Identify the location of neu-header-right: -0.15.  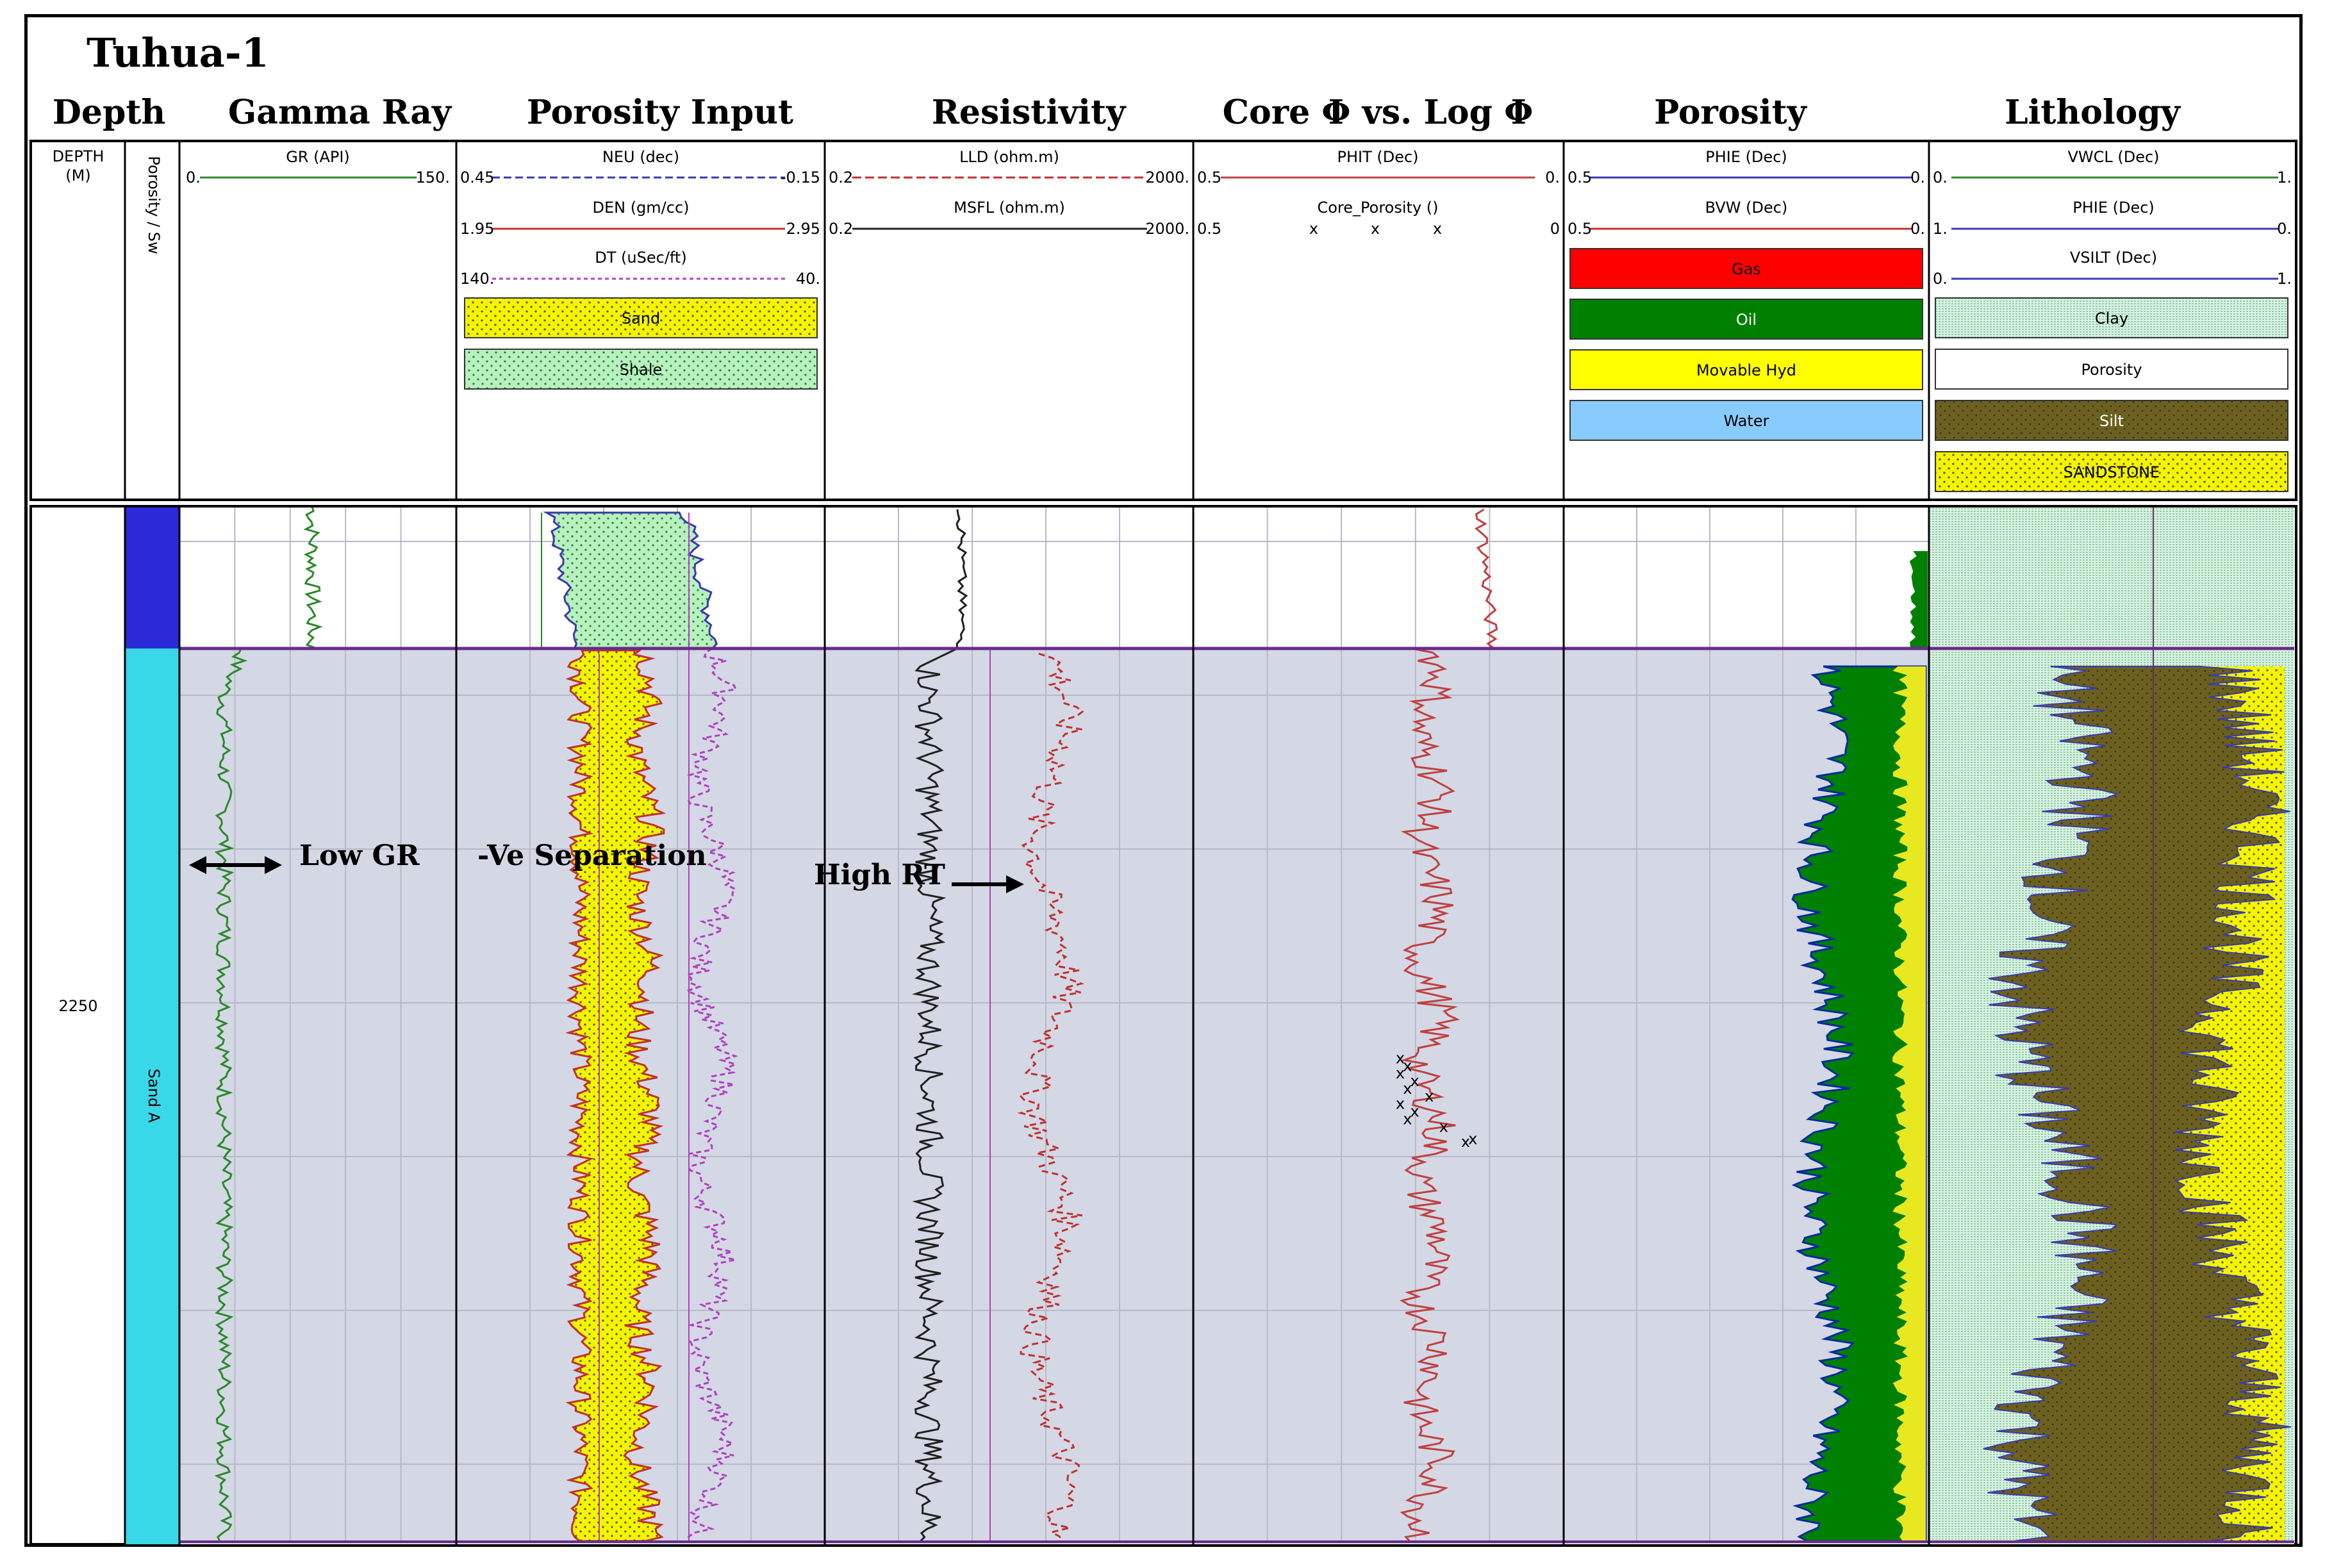
(801, 177).